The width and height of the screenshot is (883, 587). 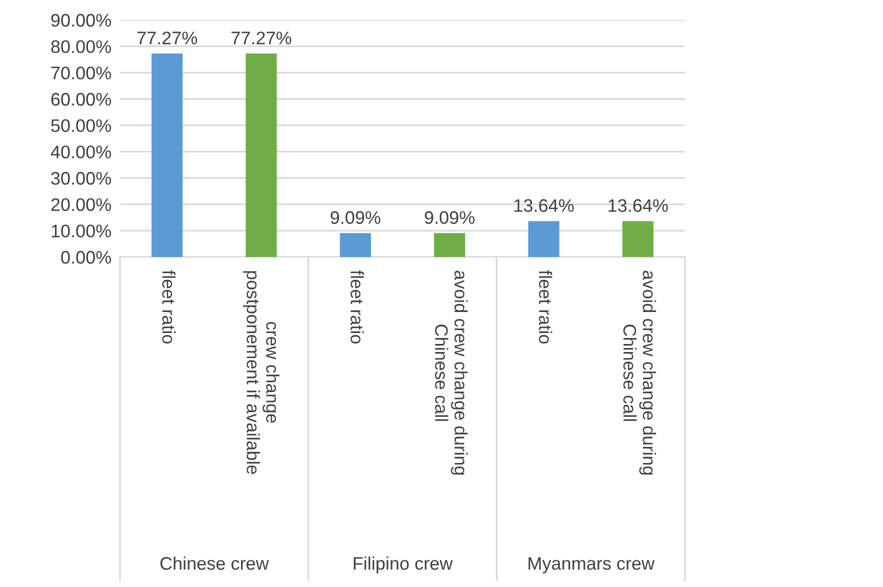 What do you see at coordinates (86, 257) in the screenshot?
I see `y-tick-label: 0.00%` at bounding box center [86, 257].